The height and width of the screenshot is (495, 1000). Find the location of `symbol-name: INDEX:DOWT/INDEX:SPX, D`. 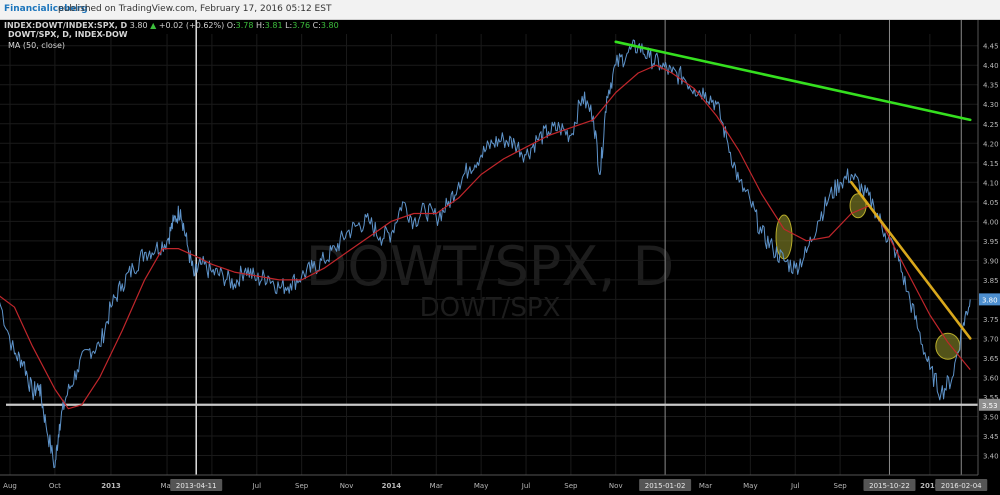

symbol-name: INDEX:DOWT/INDEX:SPX, D is located at coordinates (66, 25).